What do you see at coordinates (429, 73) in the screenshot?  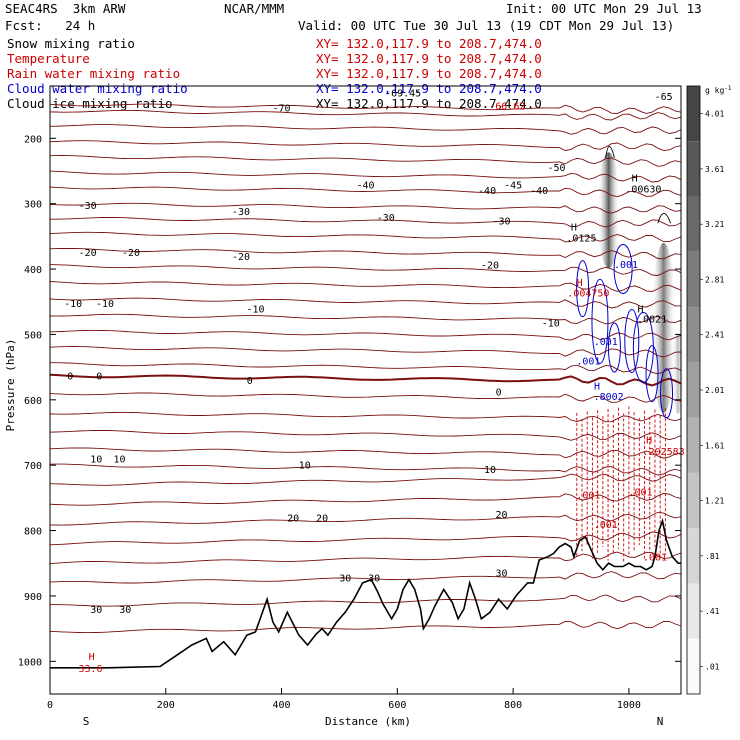 I see `field-rain-xy: XY= 132.0,117.9 to 208.7,474.0` at bounding box center [429, 73].